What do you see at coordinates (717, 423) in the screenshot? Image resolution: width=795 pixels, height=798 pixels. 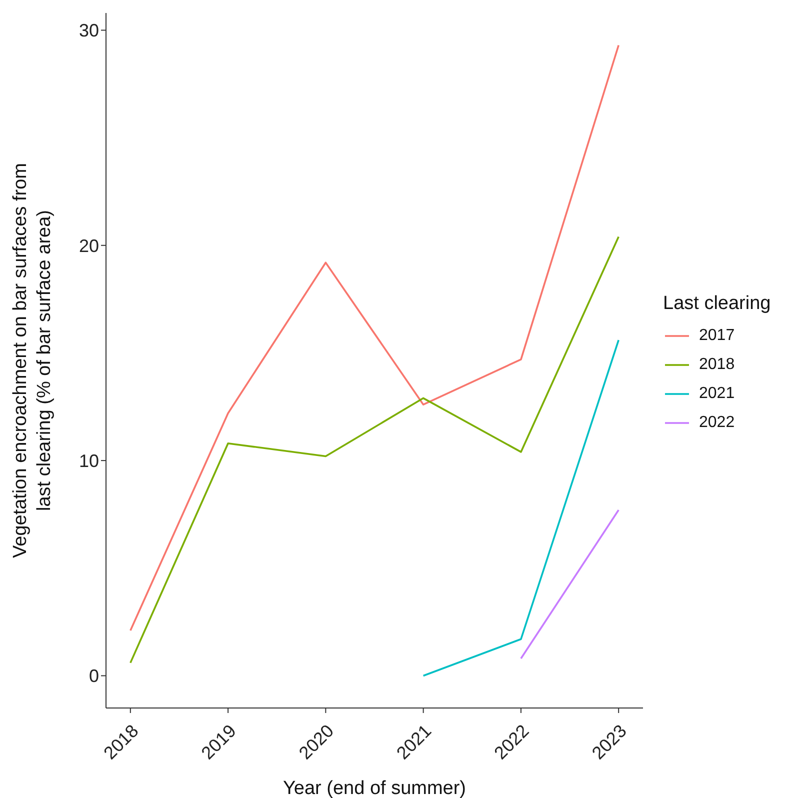 I see `legend-label: 2022` at bounding box center [717, 423].